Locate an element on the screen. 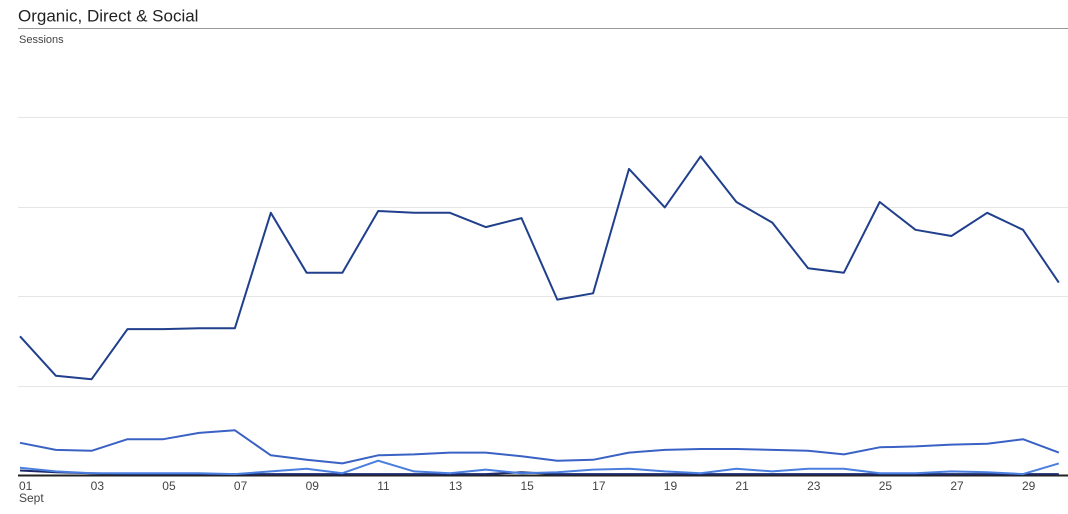 The height and width of the screenshot is (514, 1068). x-tick-label: 07 is located at coordinates (241, 486).